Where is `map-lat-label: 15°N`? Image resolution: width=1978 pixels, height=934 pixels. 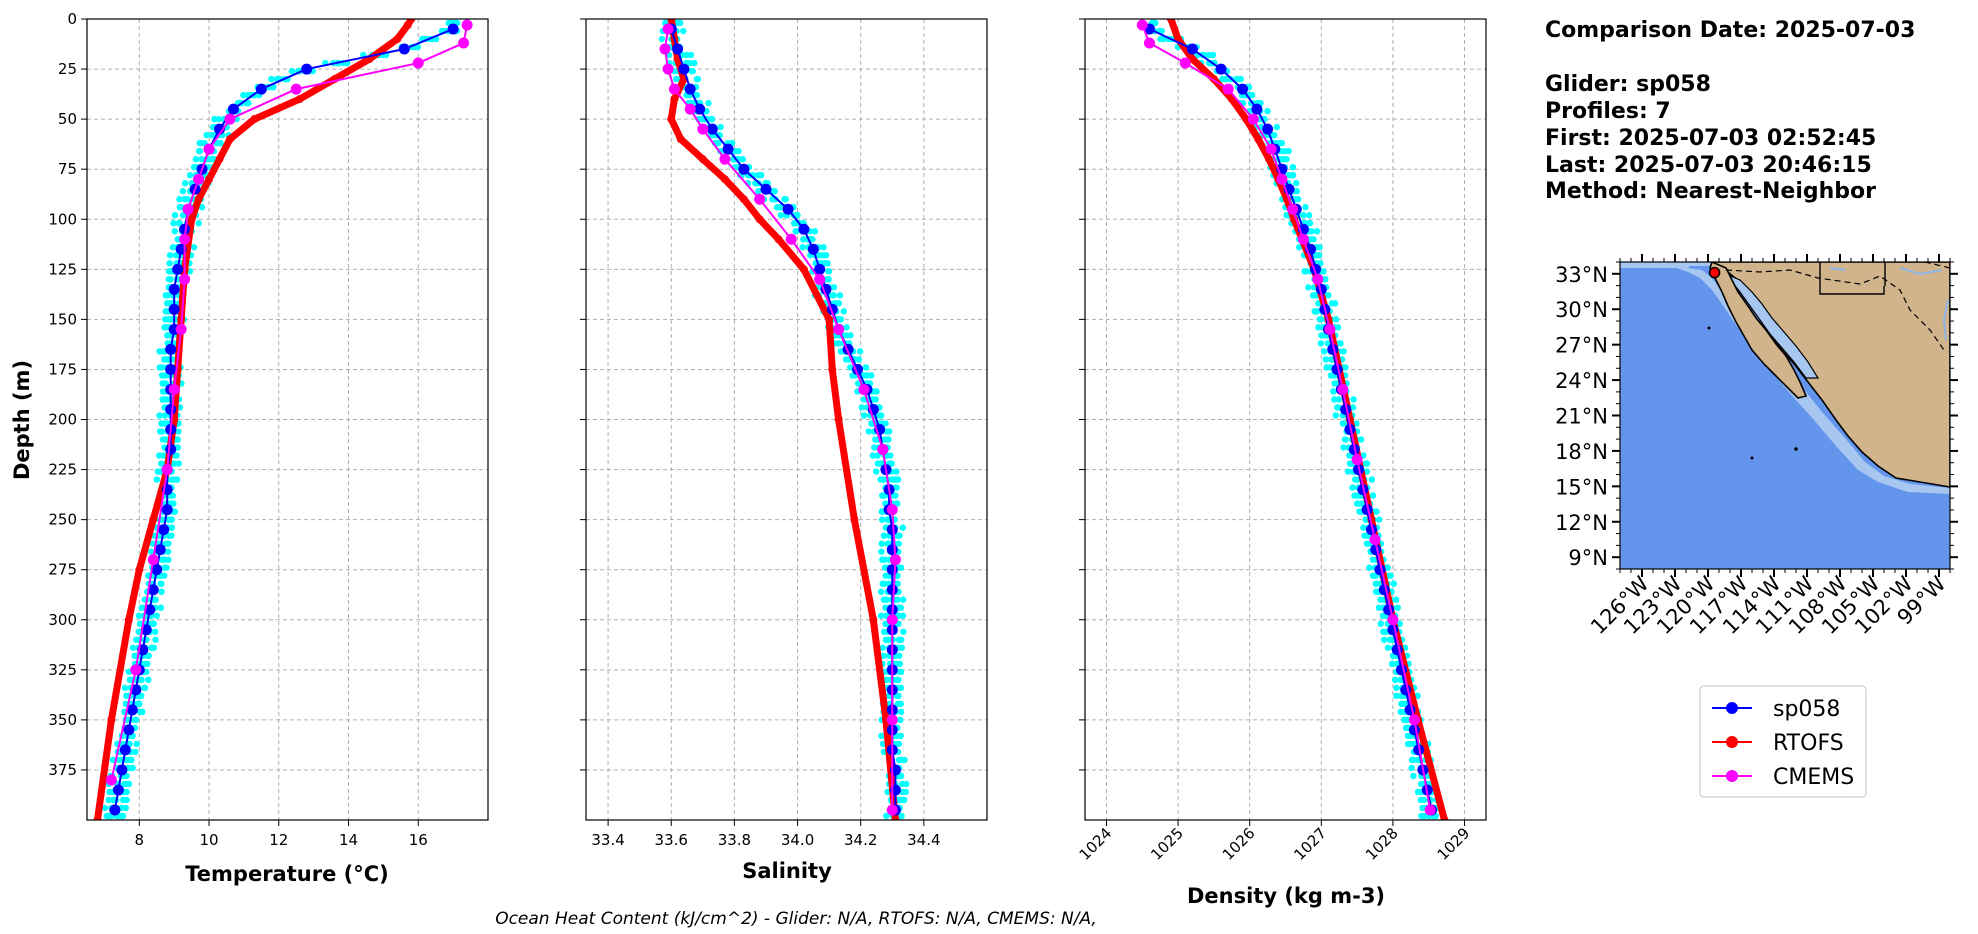
map-lat-label: 15°N is located at coordinates (1581, 487).